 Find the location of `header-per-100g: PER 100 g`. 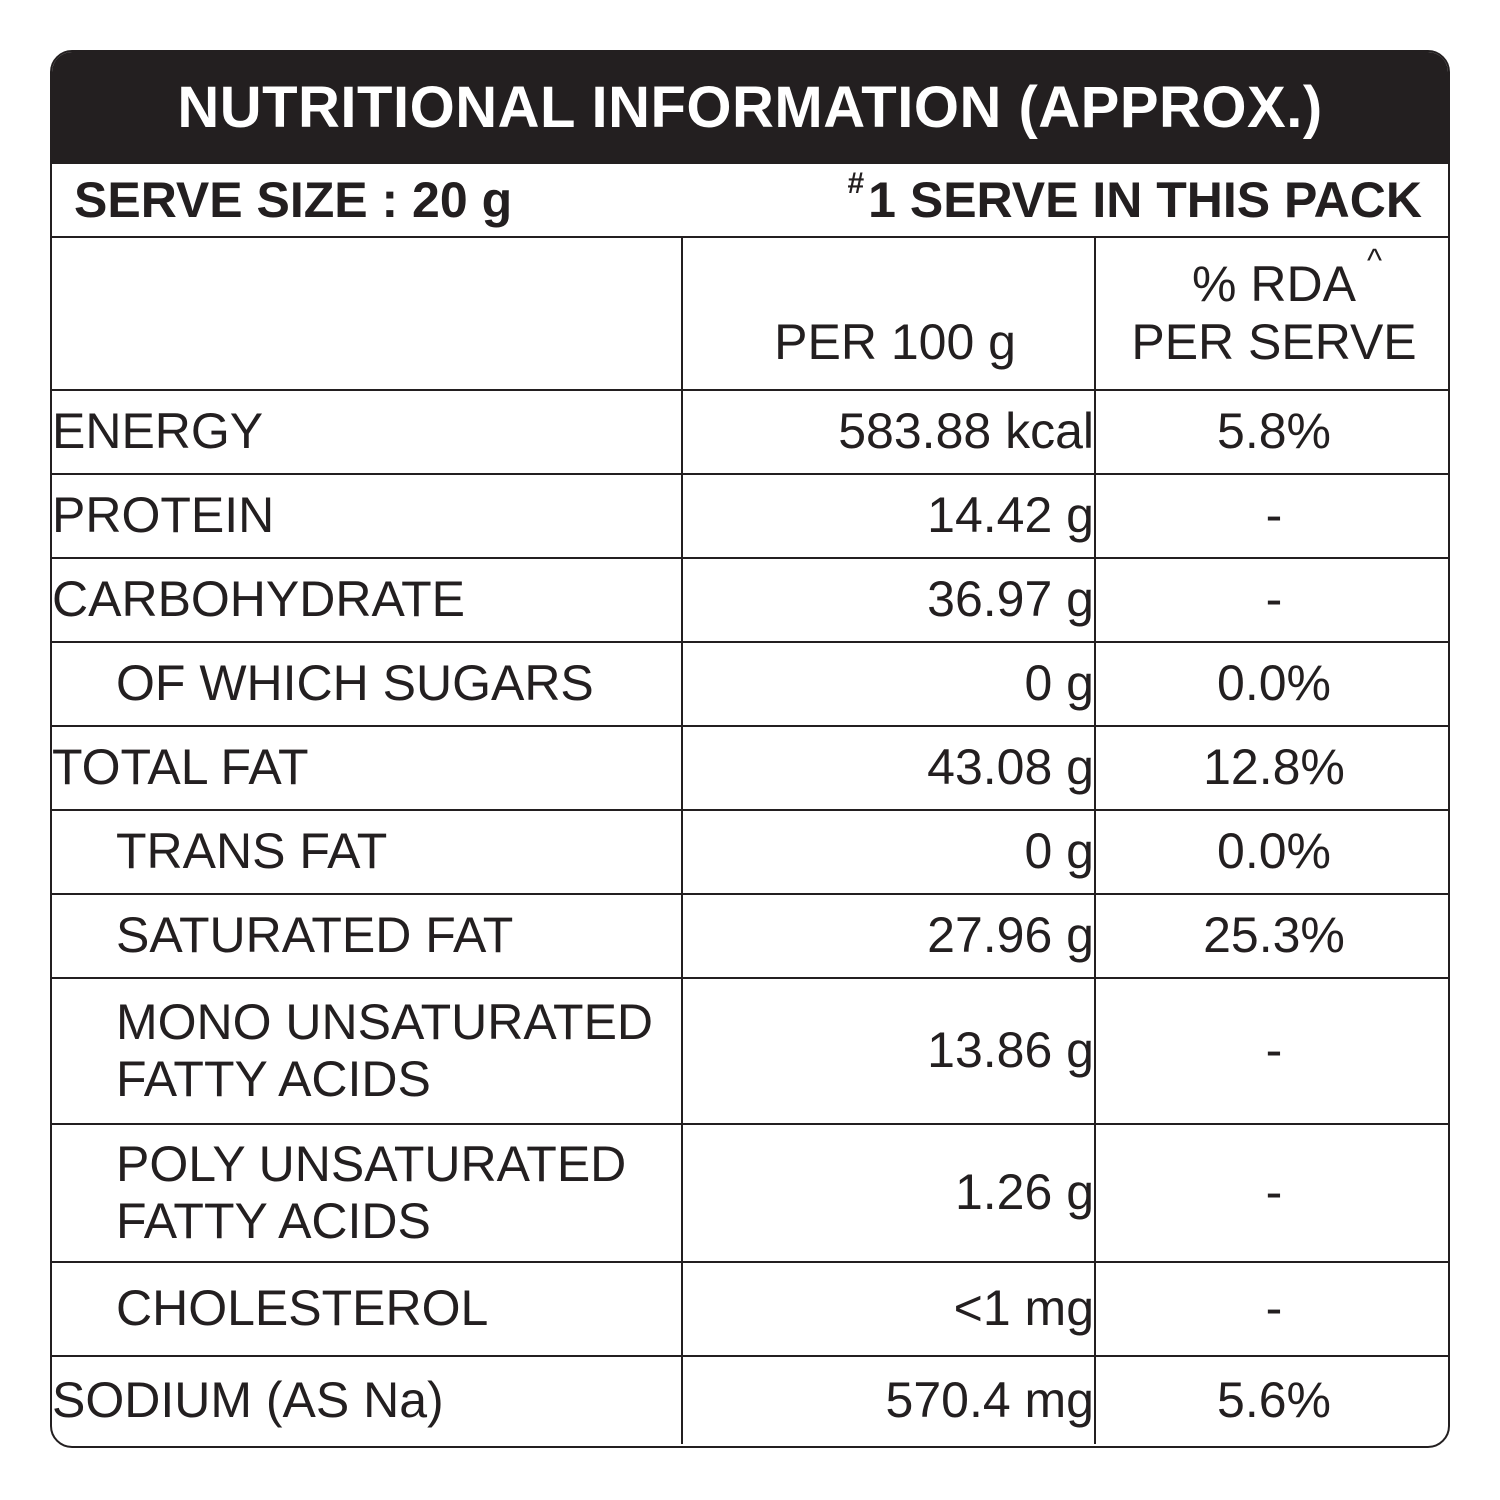

header-per-100g: PER 100 g is located at coordinates (889, 314).